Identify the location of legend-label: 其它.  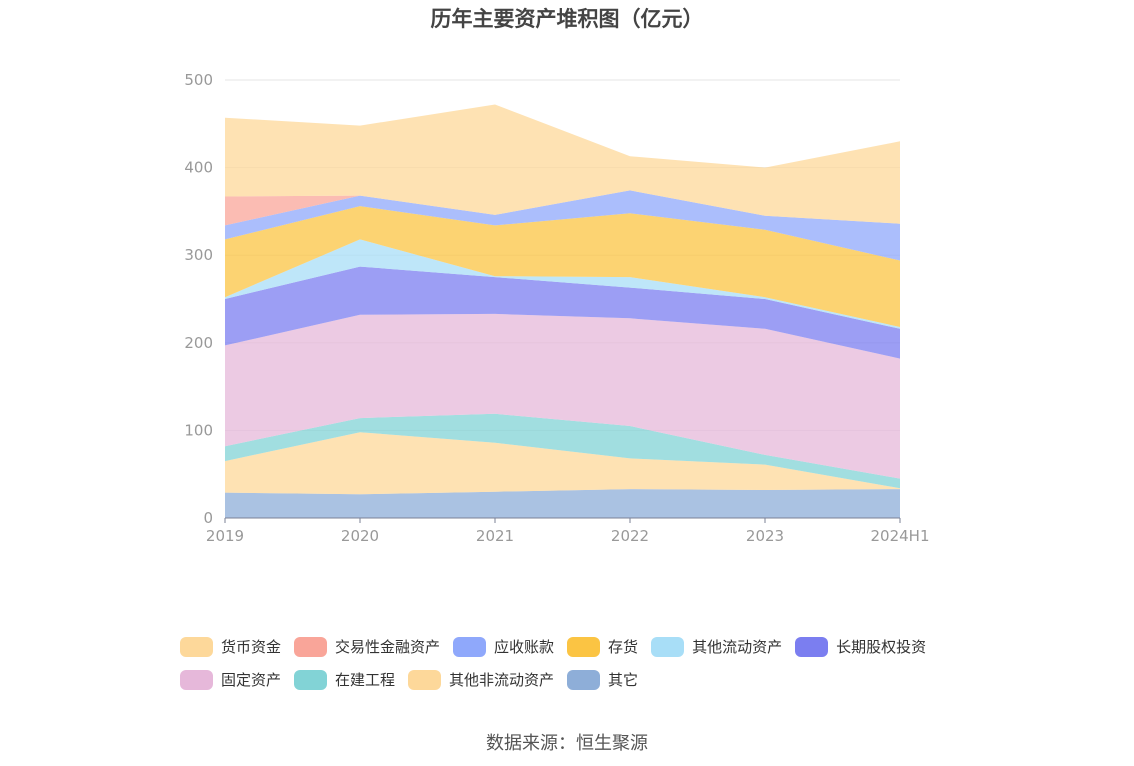
(623, 680).